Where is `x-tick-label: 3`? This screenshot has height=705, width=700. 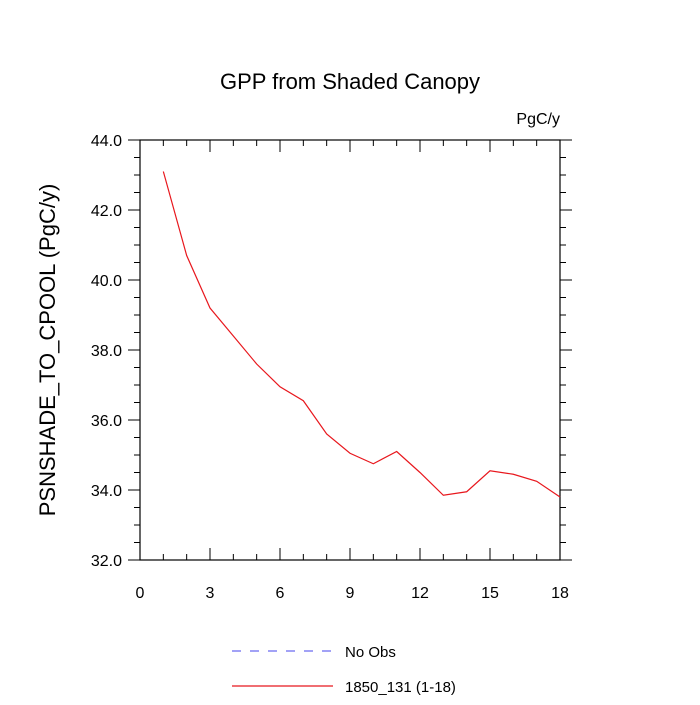 x-tick-label: 3 is located at coordinates (210, 593).